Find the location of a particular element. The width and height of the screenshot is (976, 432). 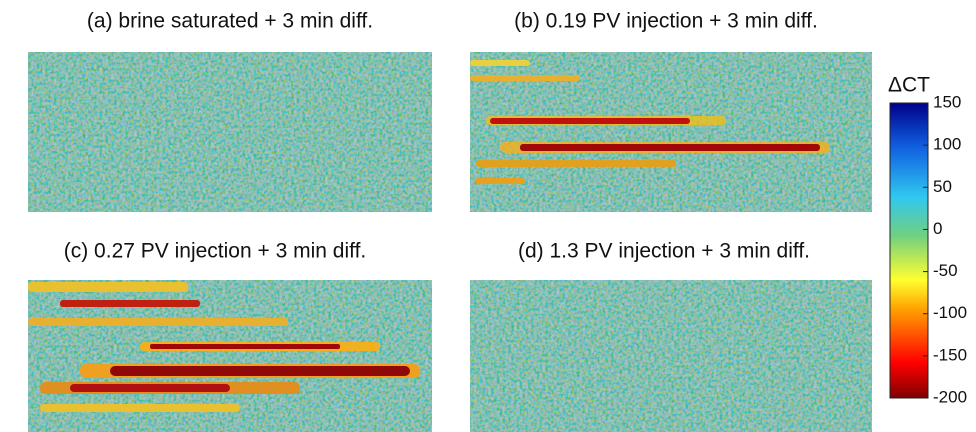

colorbar is located at coordinates (909, 250).